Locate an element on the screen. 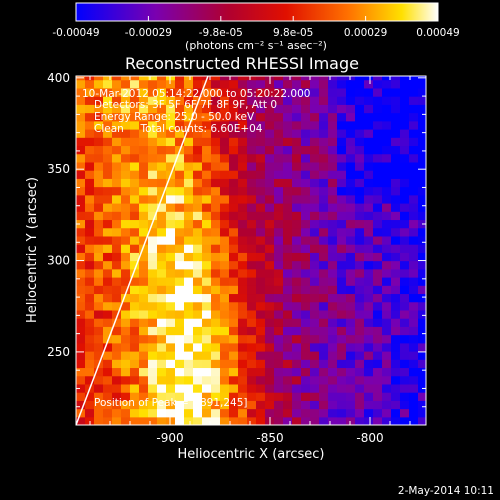 The width and height of the screenshot is (500, 500). x-axis-label: Heliocentric X (arcsec) is located at coordinates (251, 454).